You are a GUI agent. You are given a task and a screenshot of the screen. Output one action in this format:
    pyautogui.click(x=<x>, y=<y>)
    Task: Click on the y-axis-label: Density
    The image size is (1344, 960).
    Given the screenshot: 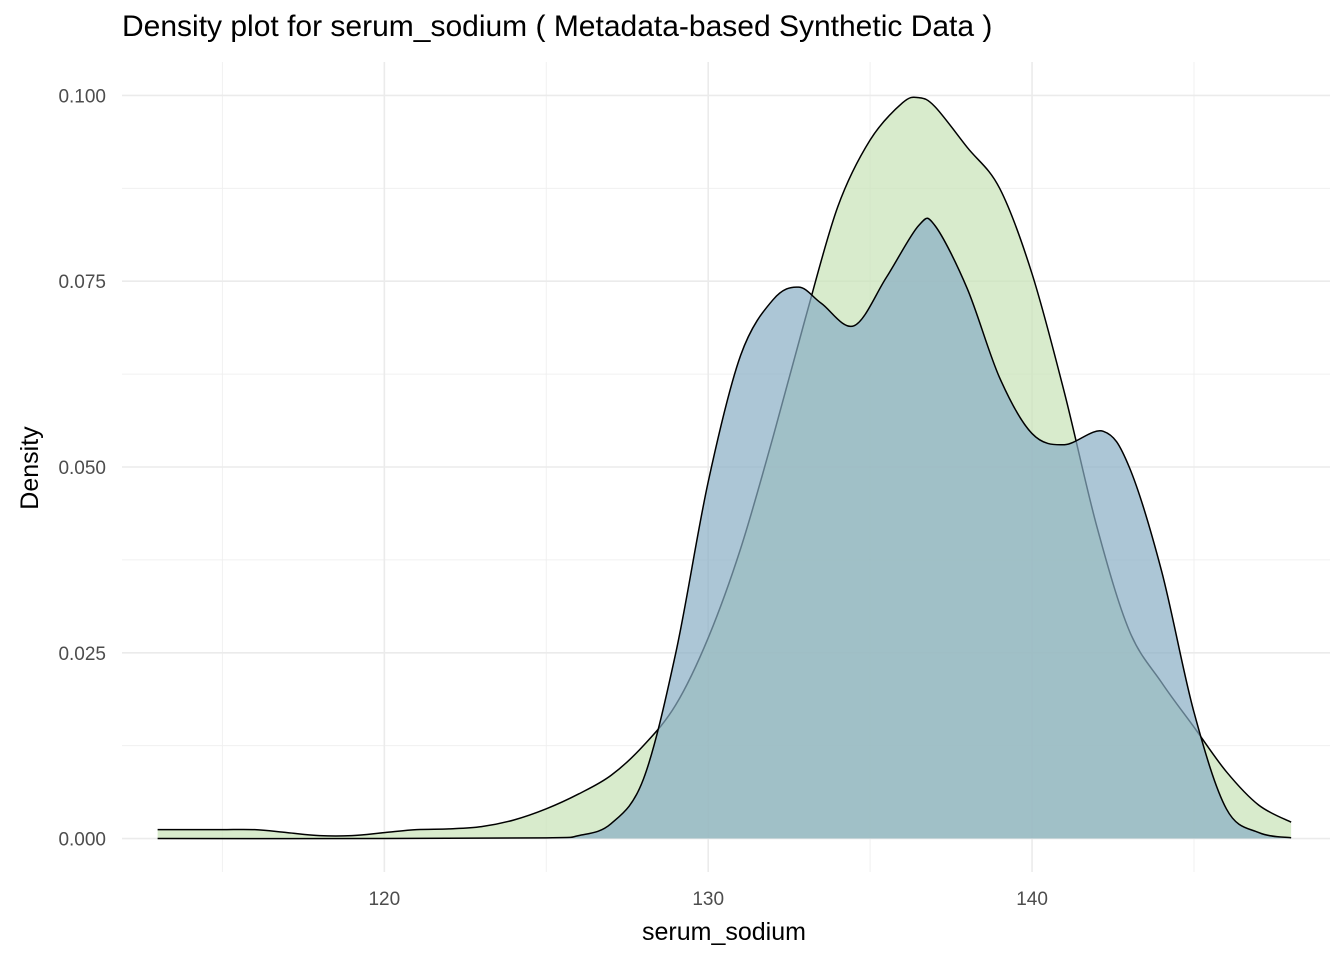 What is the action you would take?
    pyautogui.click(x=30, y=468)
    